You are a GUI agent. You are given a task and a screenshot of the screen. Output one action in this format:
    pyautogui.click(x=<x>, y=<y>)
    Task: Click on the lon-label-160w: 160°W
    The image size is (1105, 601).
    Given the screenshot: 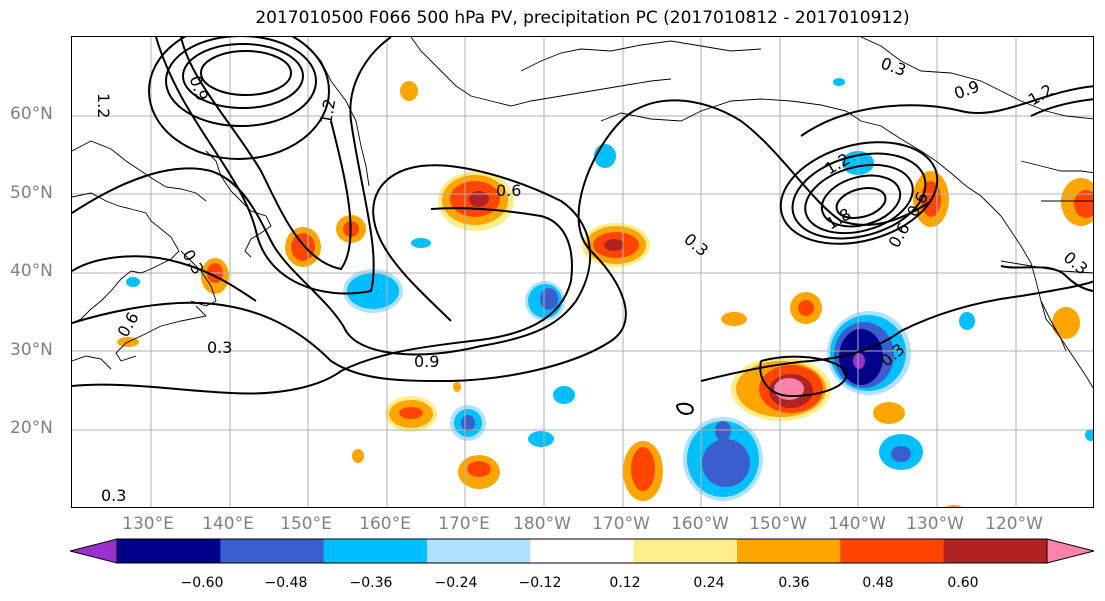 What is the action you would take?
    pyautogui.click(x=700, y=524)
    